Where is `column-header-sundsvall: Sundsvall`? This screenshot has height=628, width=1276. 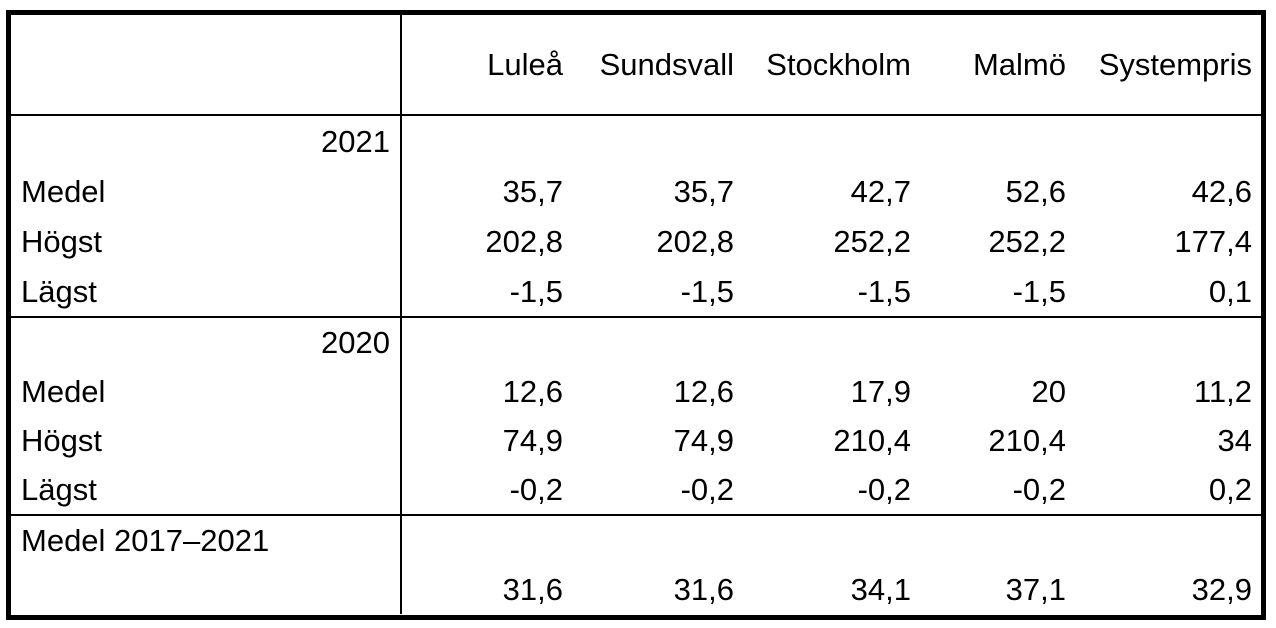
column-header-sundsvall: Sundsvall is located at coordinates (666, 64).